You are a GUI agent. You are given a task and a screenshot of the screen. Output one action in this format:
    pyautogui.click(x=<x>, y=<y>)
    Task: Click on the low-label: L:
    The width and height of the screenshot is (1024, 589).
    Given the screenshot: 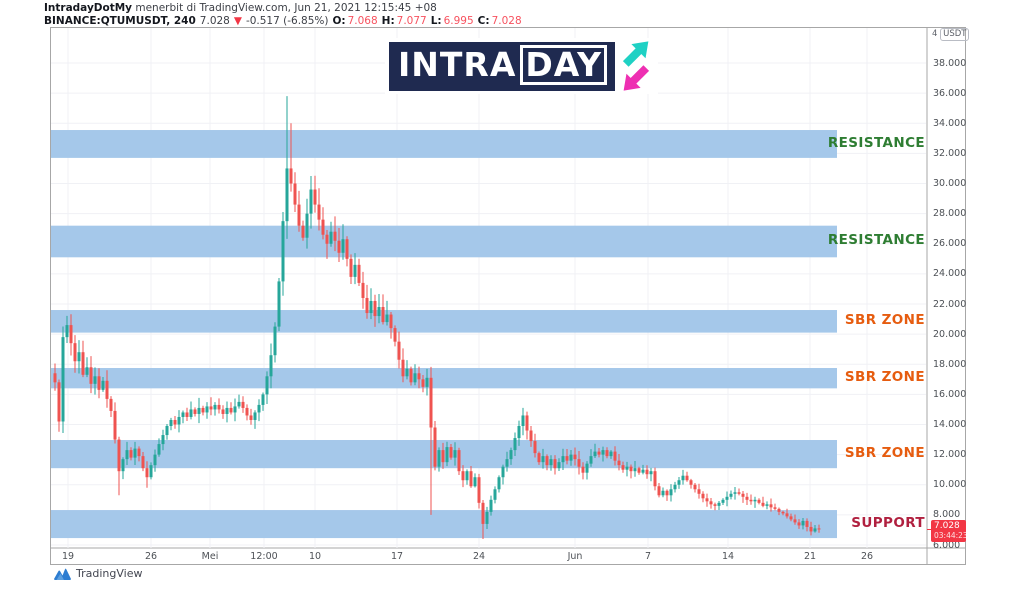 What is the action you would take?
    pyautogui.click(x=436, y=20)
    